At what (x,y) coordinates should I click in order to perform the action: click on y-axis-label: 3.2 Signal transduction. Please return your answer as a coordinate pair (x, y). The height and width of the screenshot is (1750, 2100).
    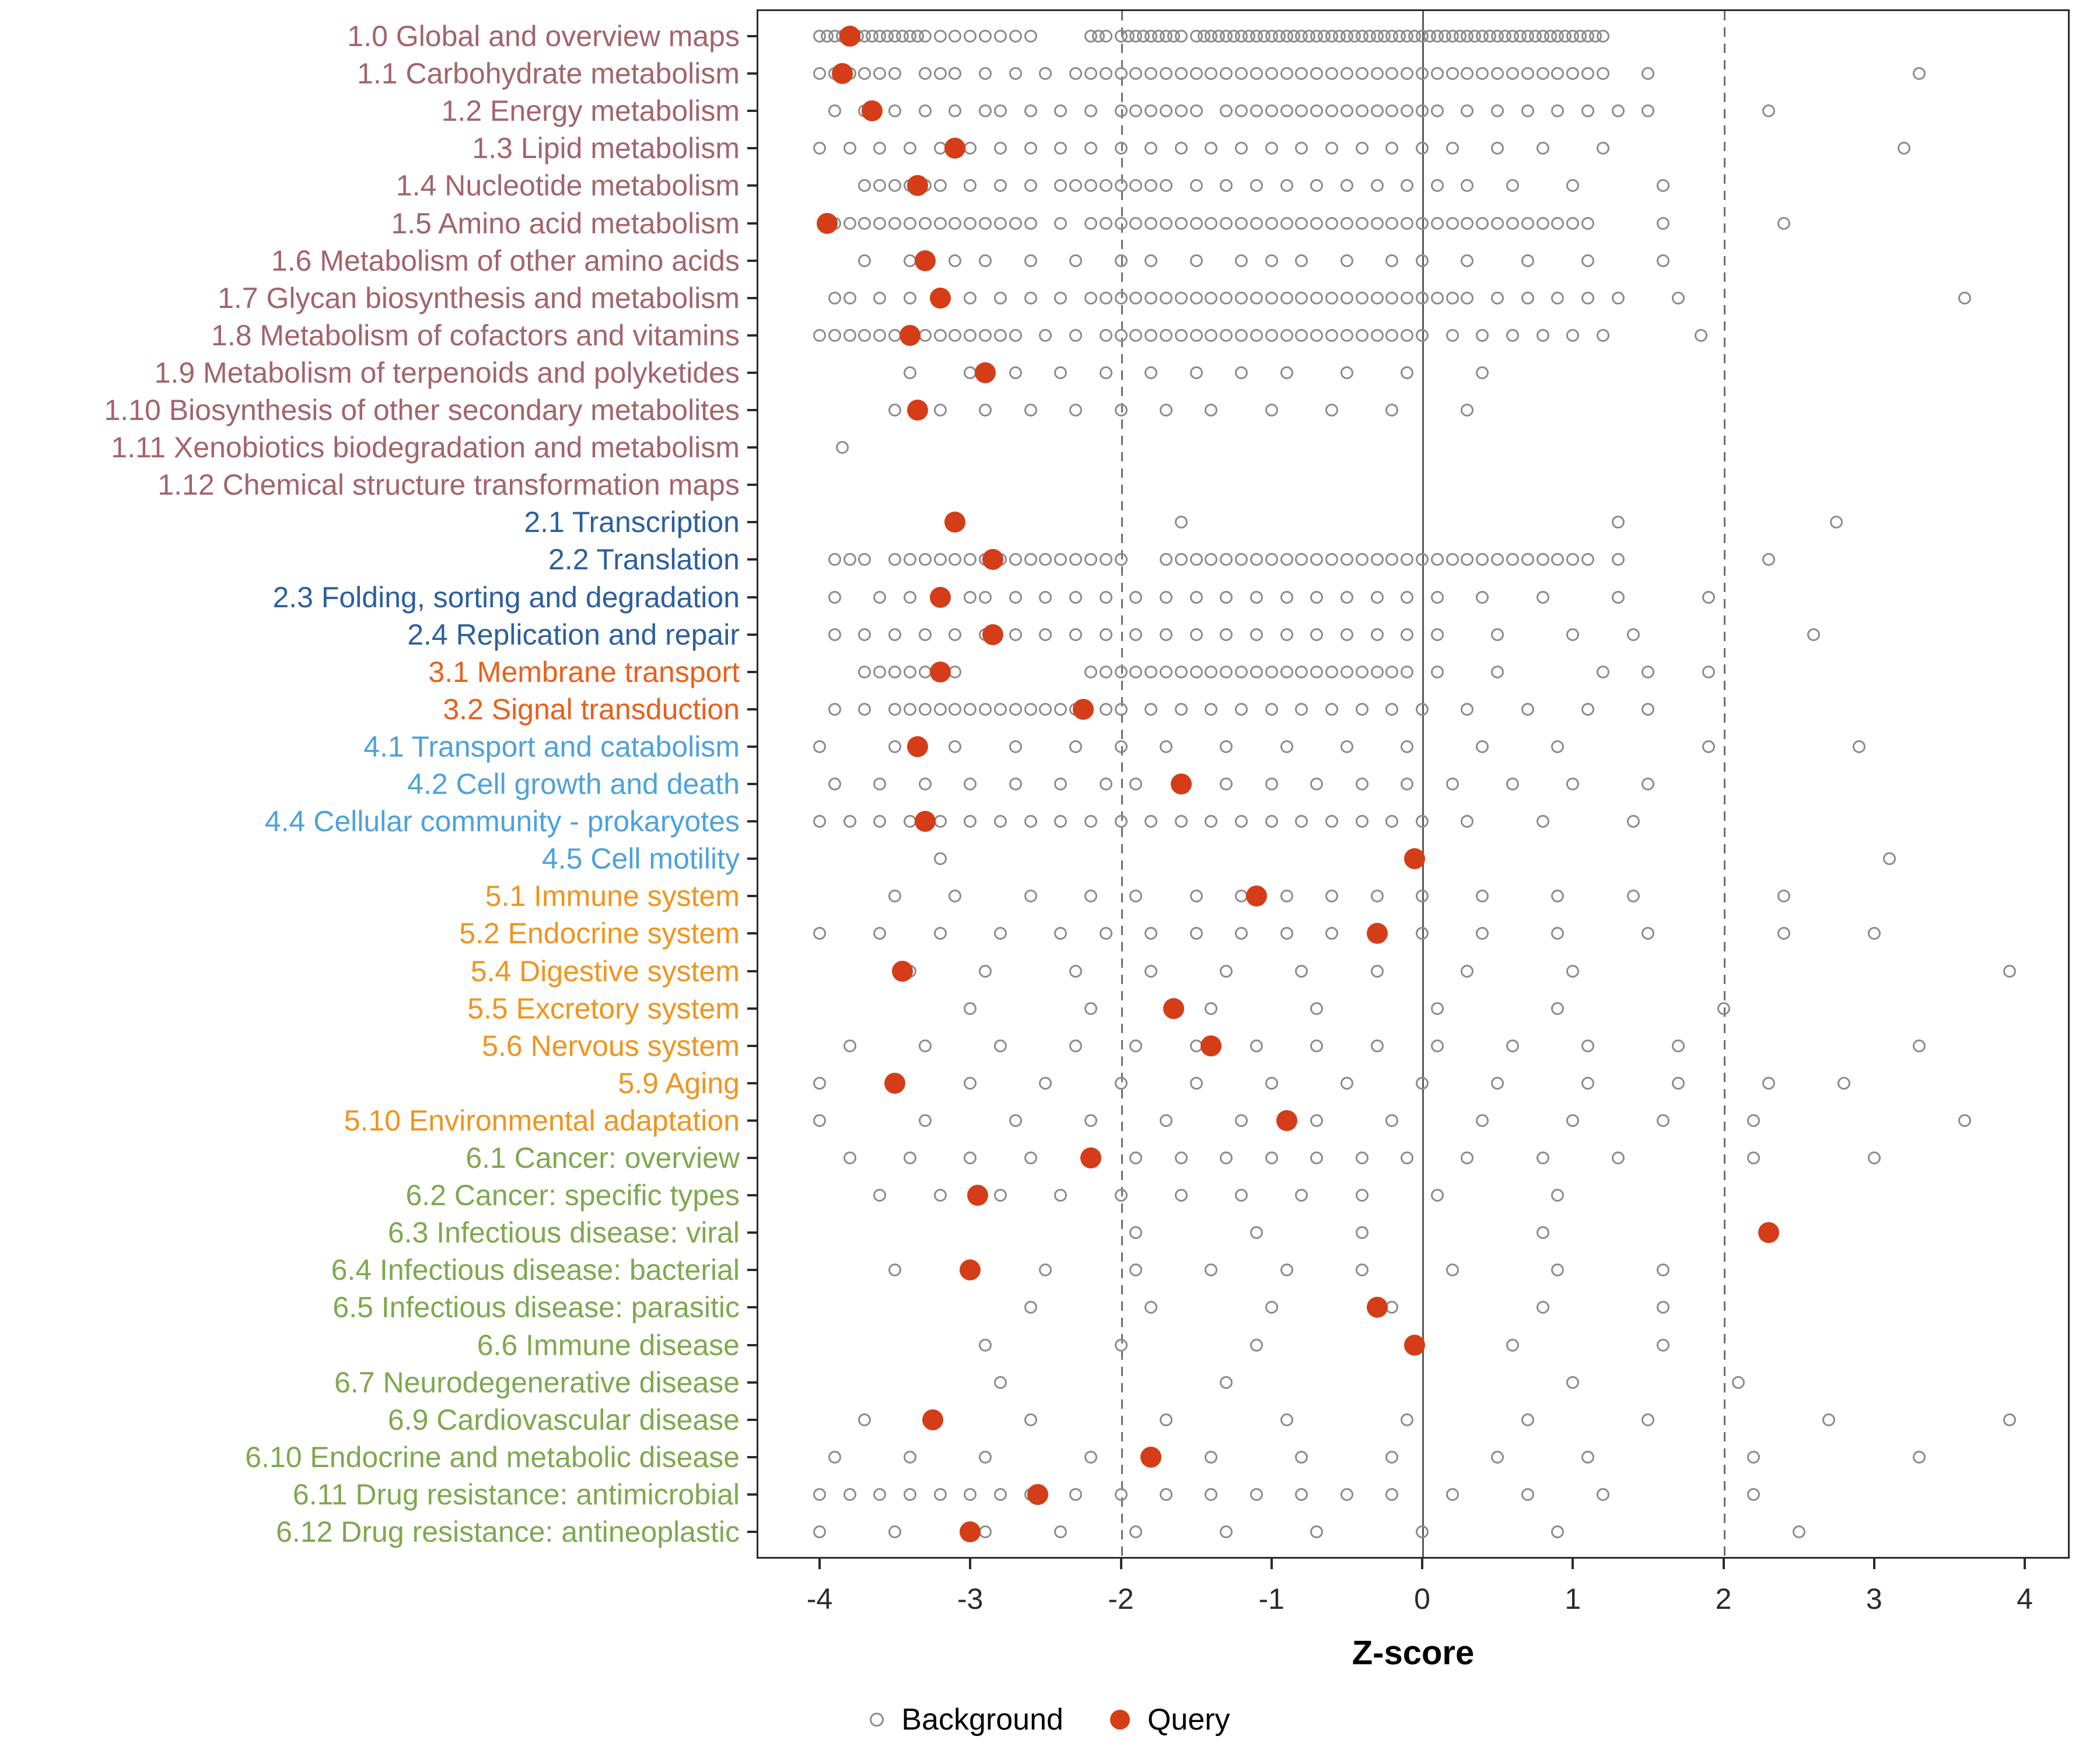
    Looking at the image, I should click on (591, 709).